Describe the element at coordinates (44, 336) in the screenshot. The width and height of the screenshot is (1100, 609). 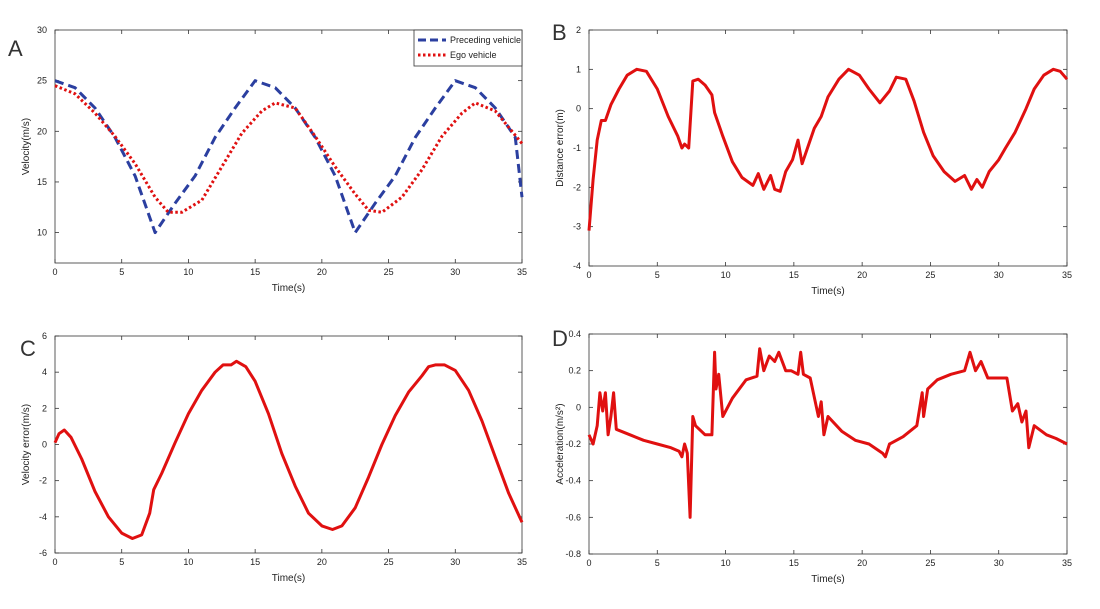
I see `y-tick-label: 6` at that location.